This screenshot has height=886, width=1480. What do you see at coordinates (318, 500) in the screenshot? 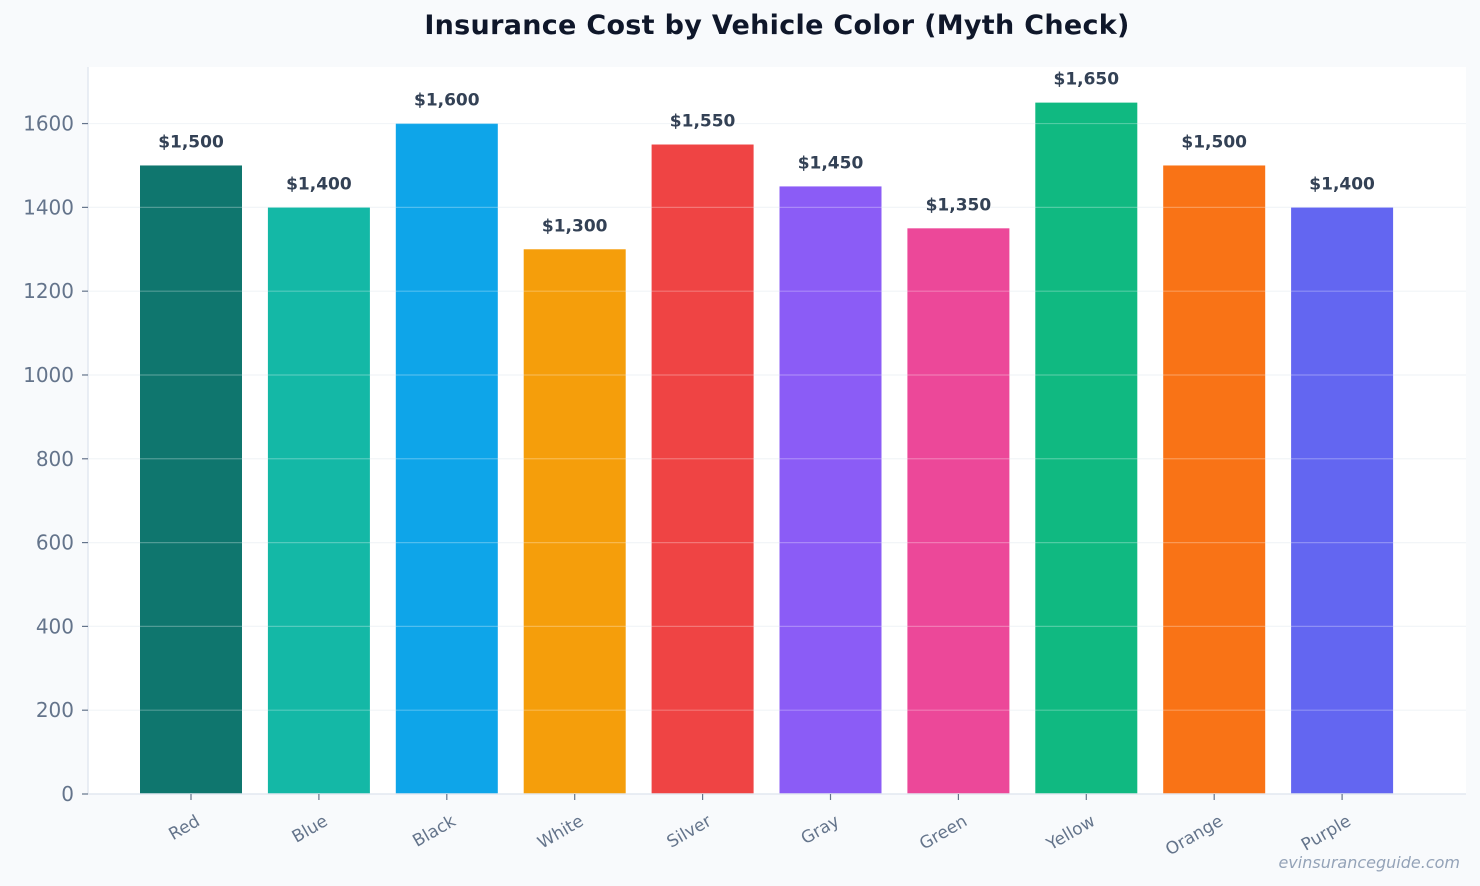
I see `bar-blue` at bounding box center [318, 500].